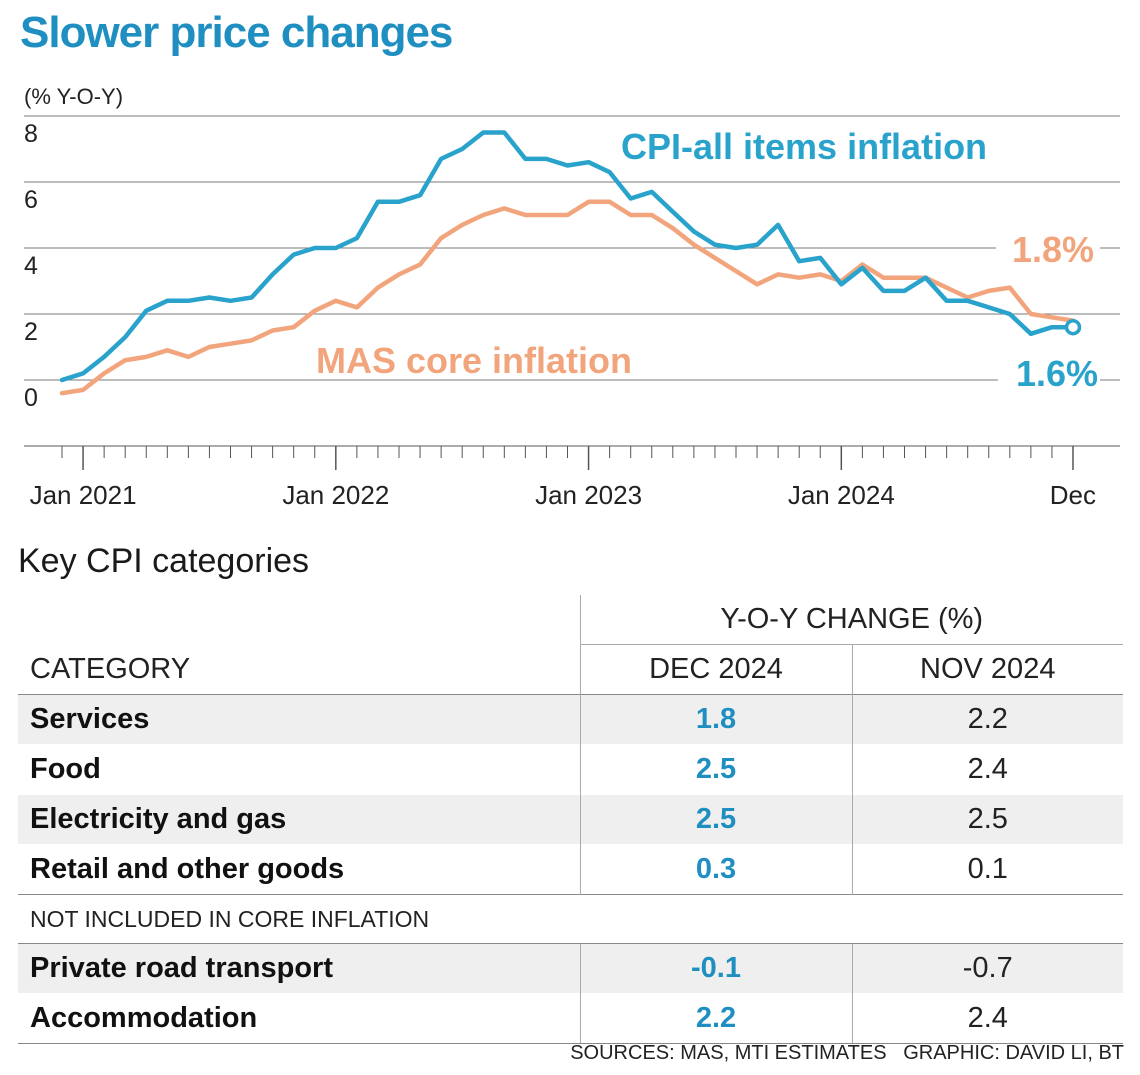 This screenshot has height=1075, width=1140. I want to click on table-section-row: NOT INCLUDED IN CORE INFLATION, so click(570, 919).